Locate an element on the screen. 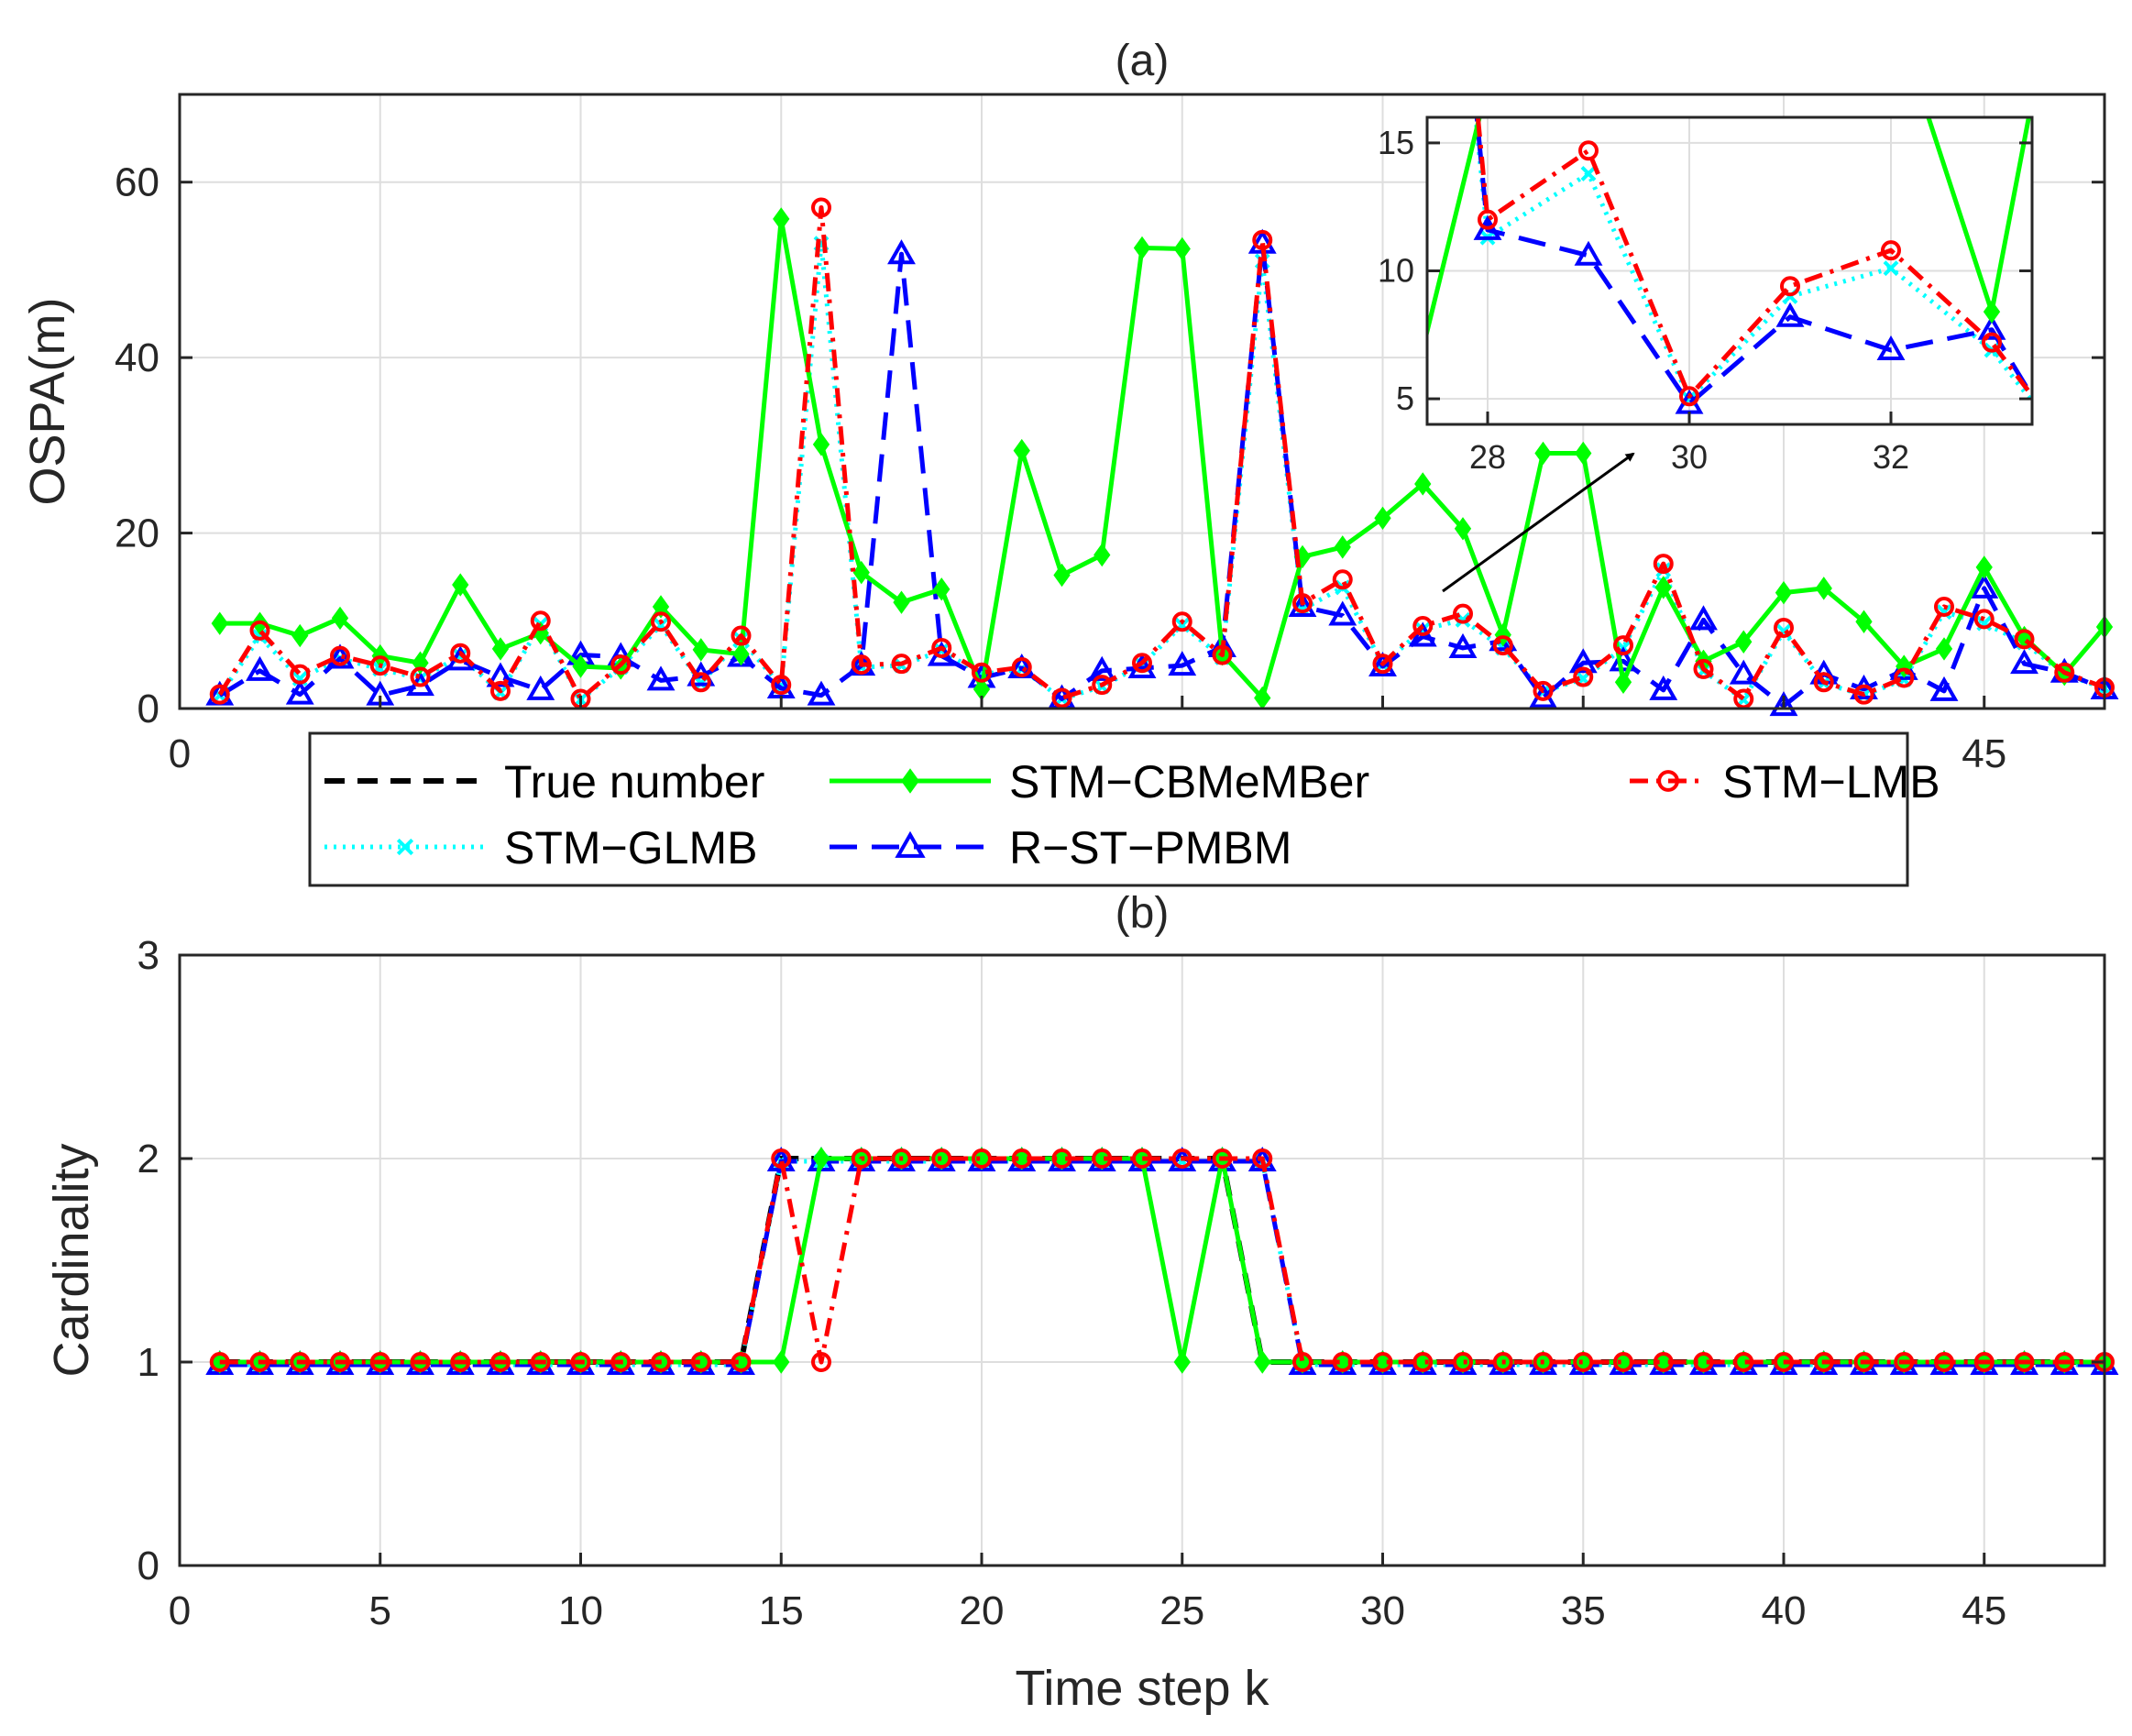  ospa-x-tick-label: 45 is located at coordinates (1984, 754).